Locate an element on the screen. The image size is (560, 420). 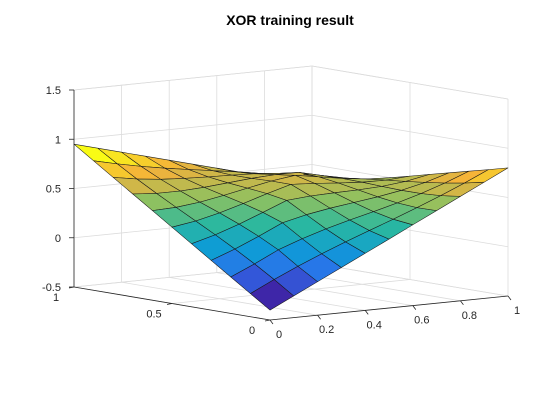
x-tick-label: 0.6 is located at coordinates (421, 321).